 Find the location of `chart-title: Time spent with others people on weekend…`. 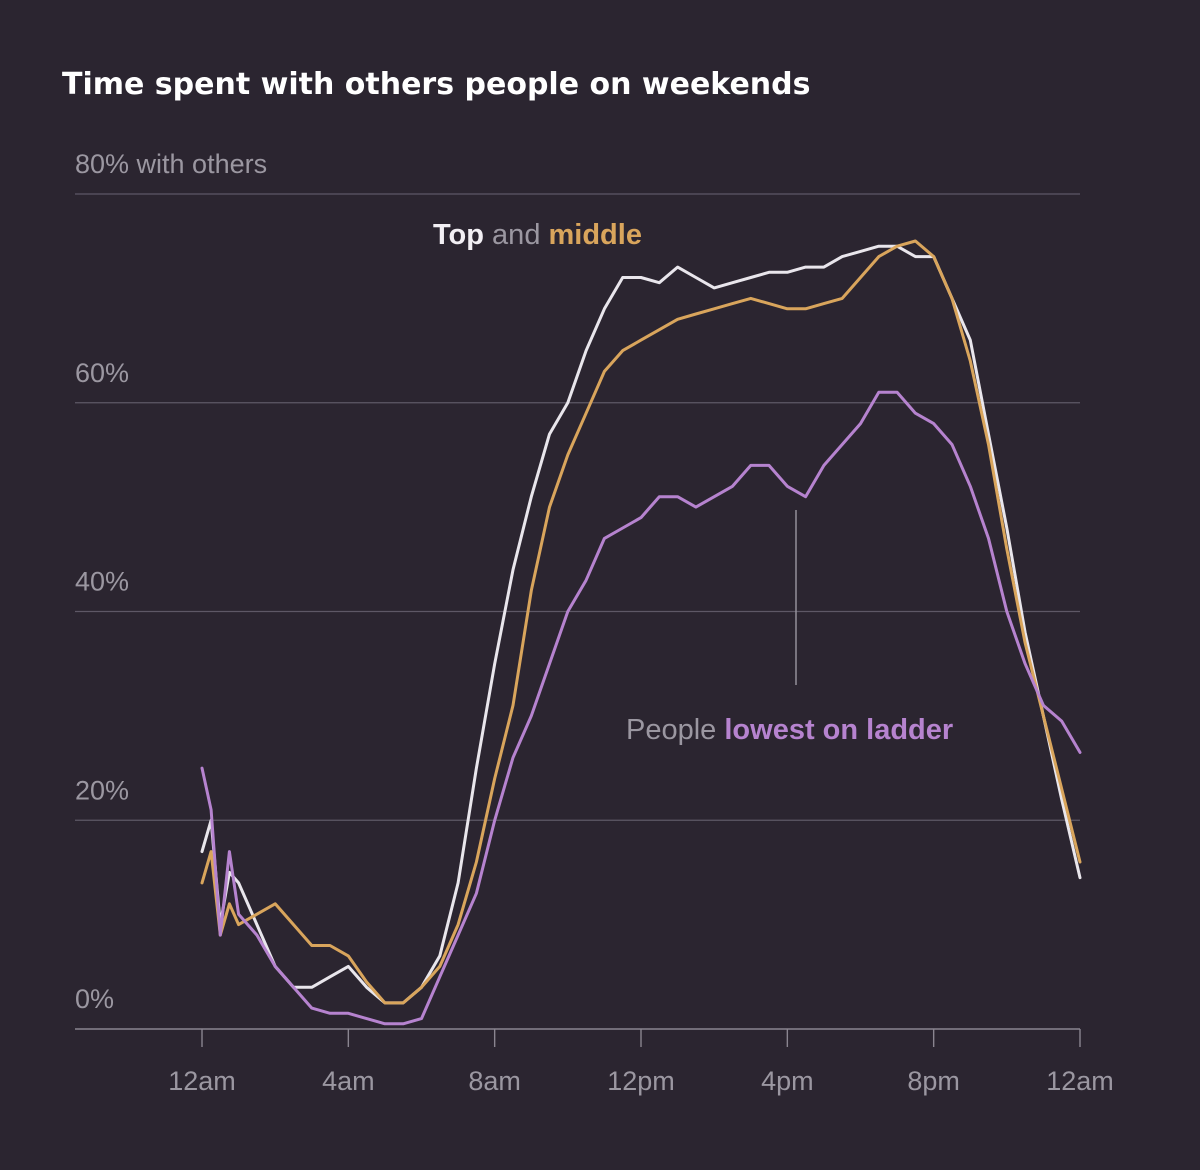

chart-title: Time spent with others people on weekend… is located at coordinates (436, 84).